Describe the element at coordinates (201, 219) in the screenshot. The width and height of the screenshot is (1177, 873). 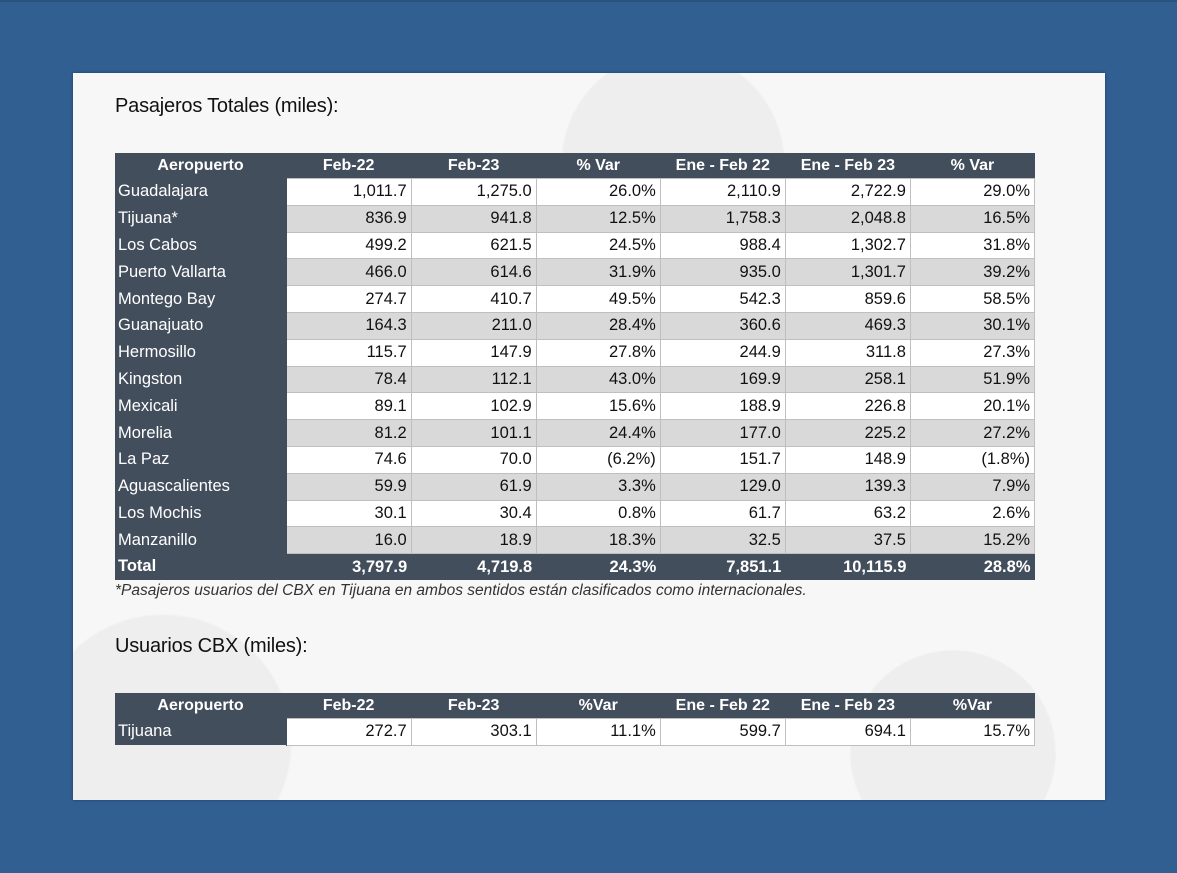
I see `airport-name: Tijuana*` at that location.